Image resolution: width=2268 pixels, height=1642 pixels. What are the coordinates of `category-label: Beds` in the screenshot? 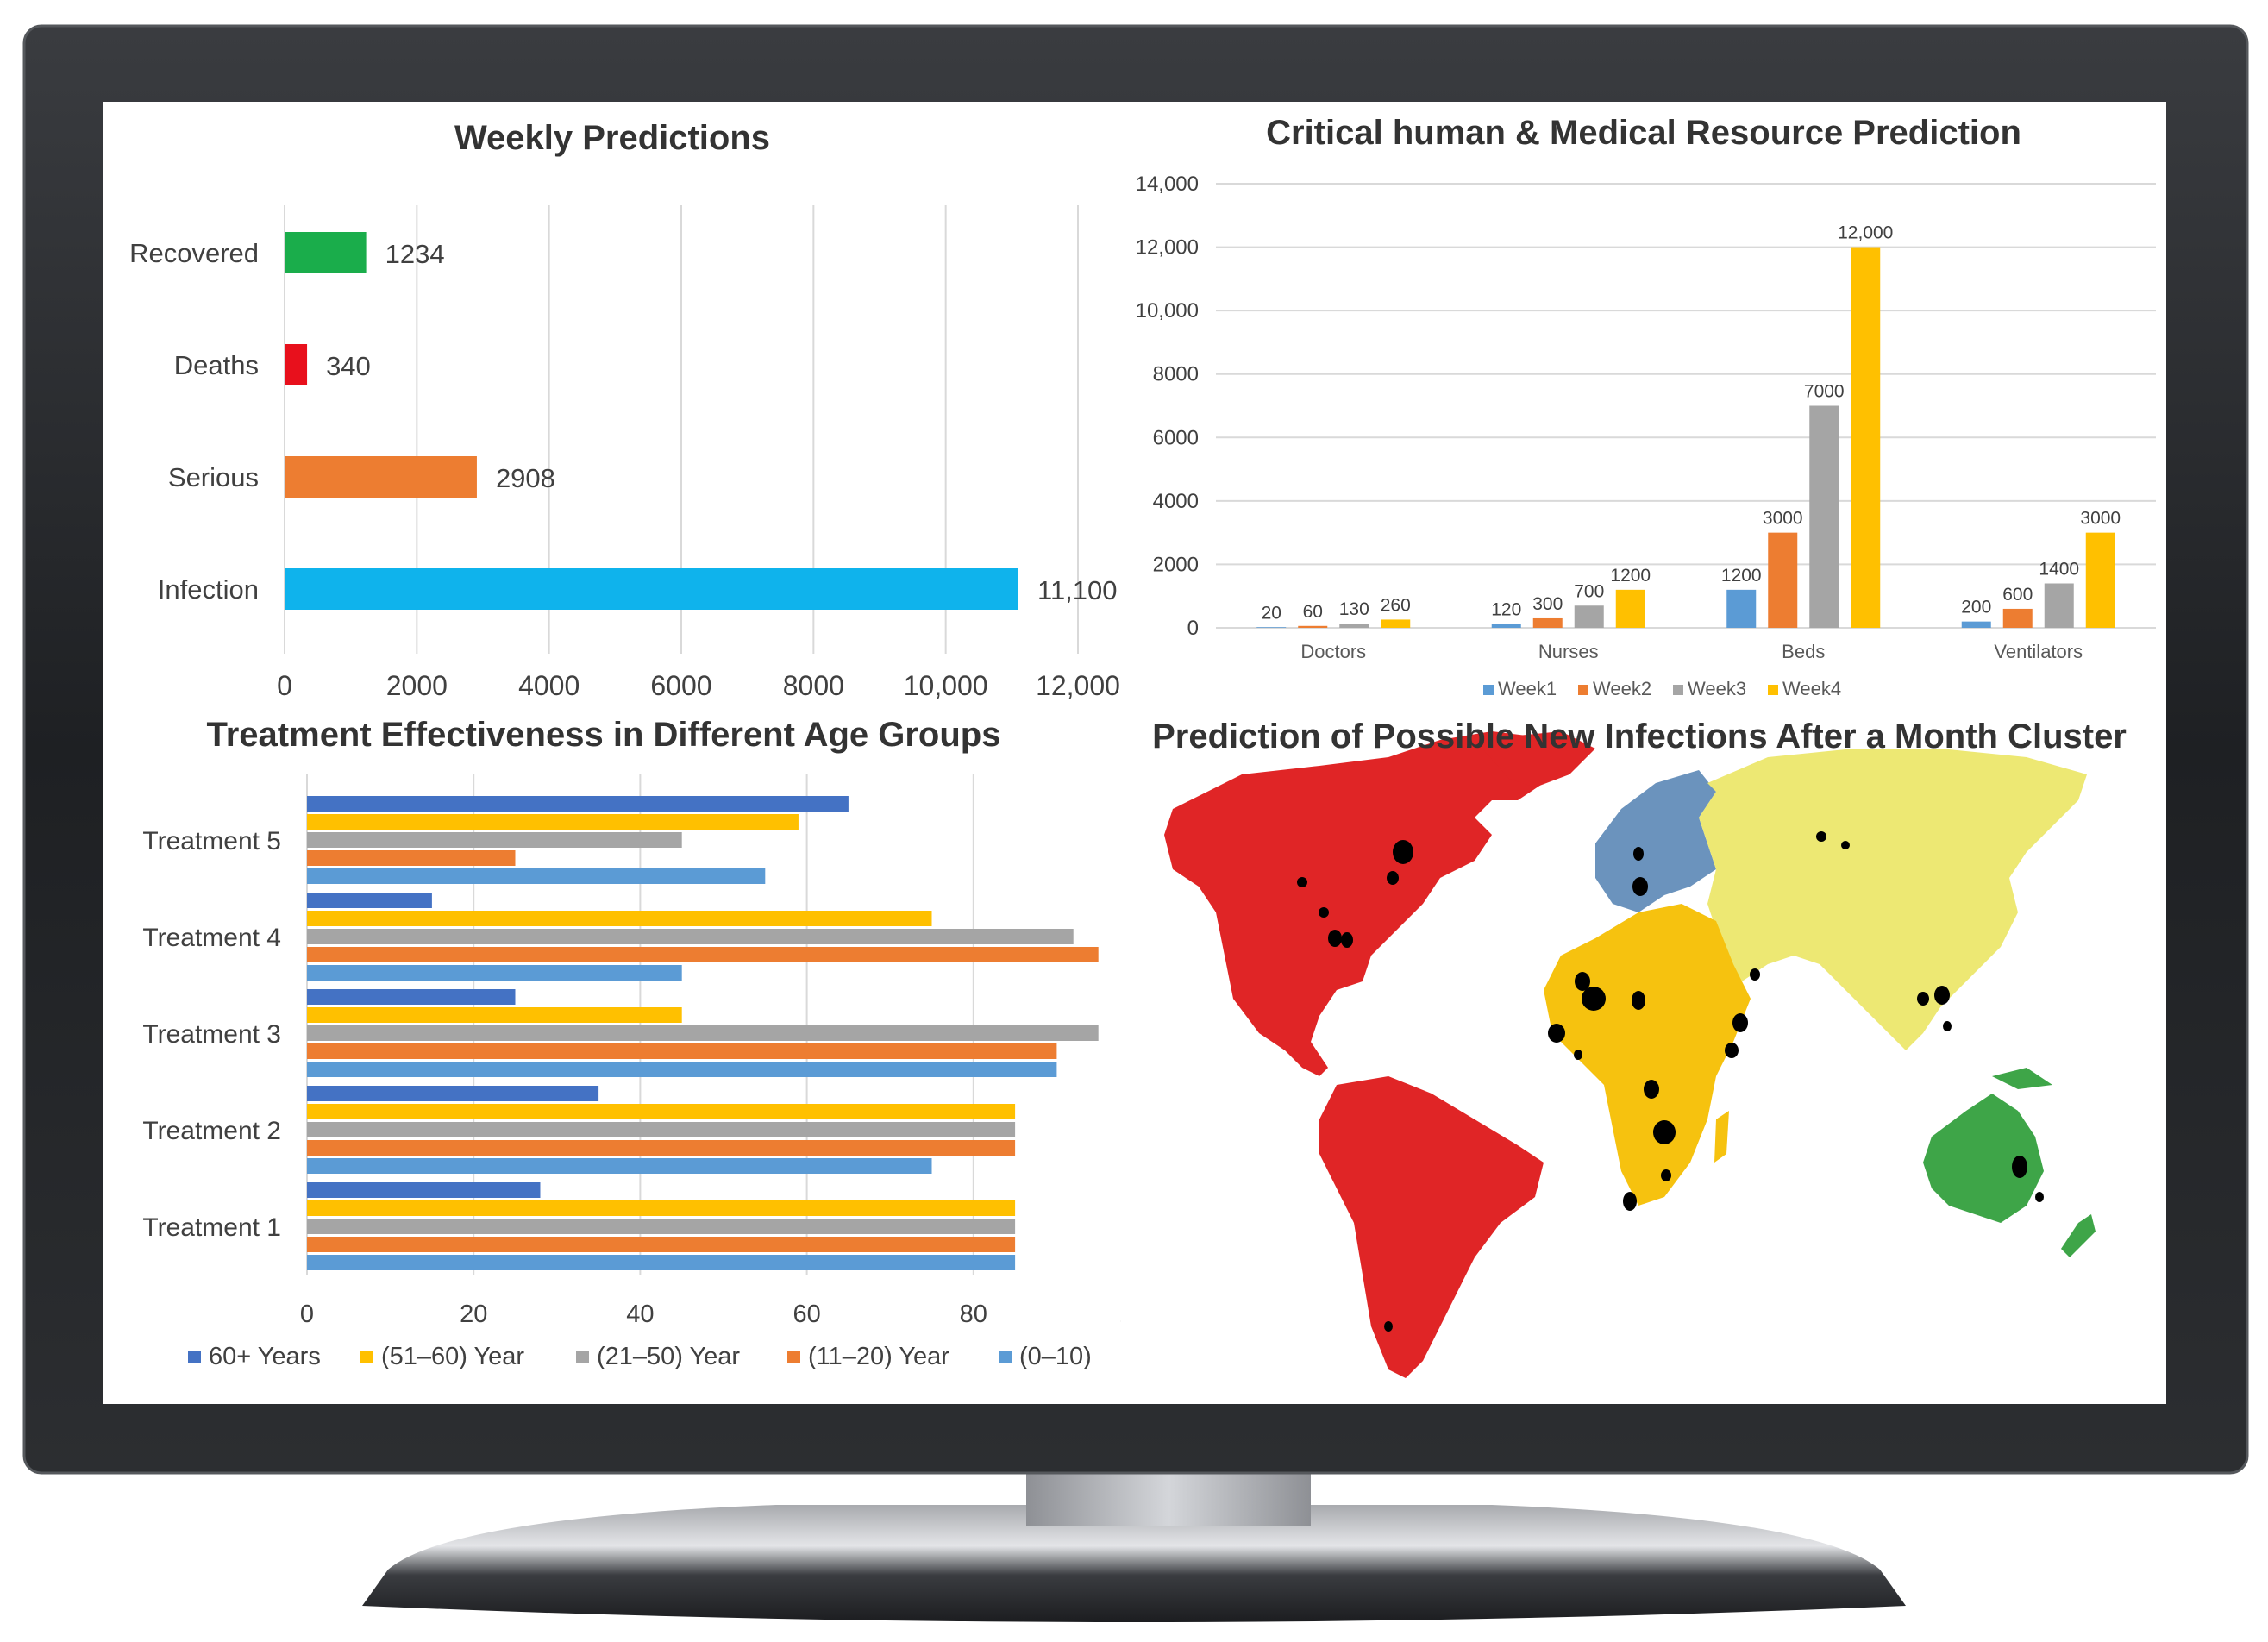 It's located at (1803, 651).